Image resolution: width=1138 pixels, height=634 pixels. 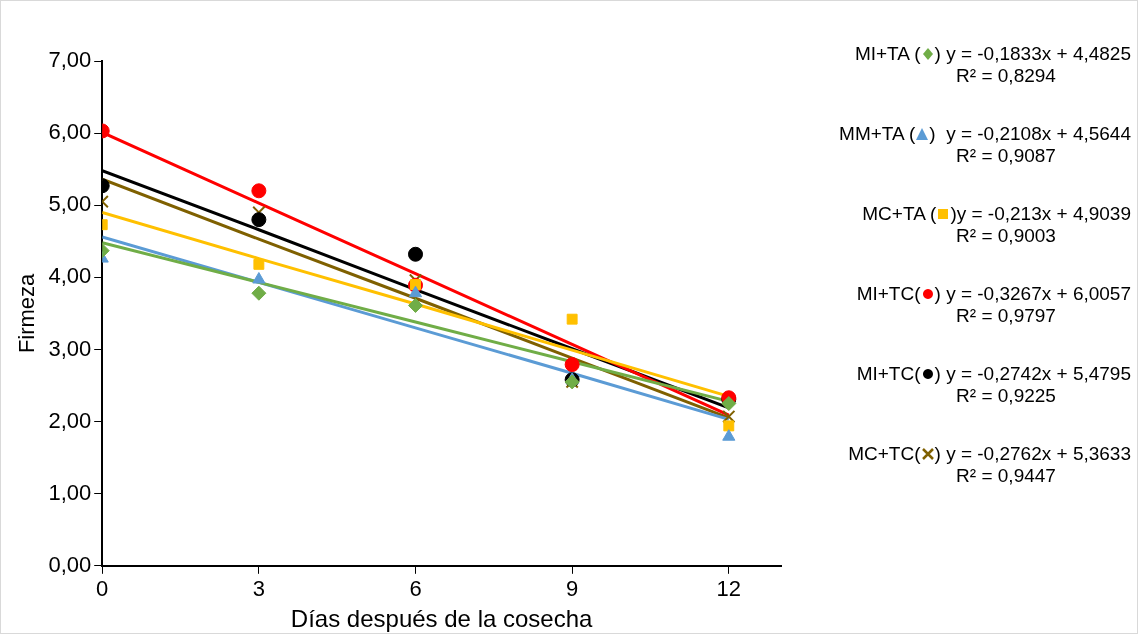 I want to click on text: R² = 0,9797, so click(x=1006, y=316).